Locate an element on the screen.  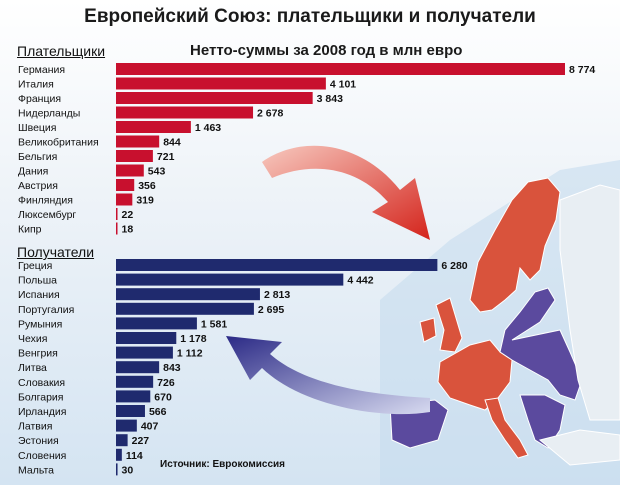
payers-category-label: Люксембург is located at coordinates (47, 215).